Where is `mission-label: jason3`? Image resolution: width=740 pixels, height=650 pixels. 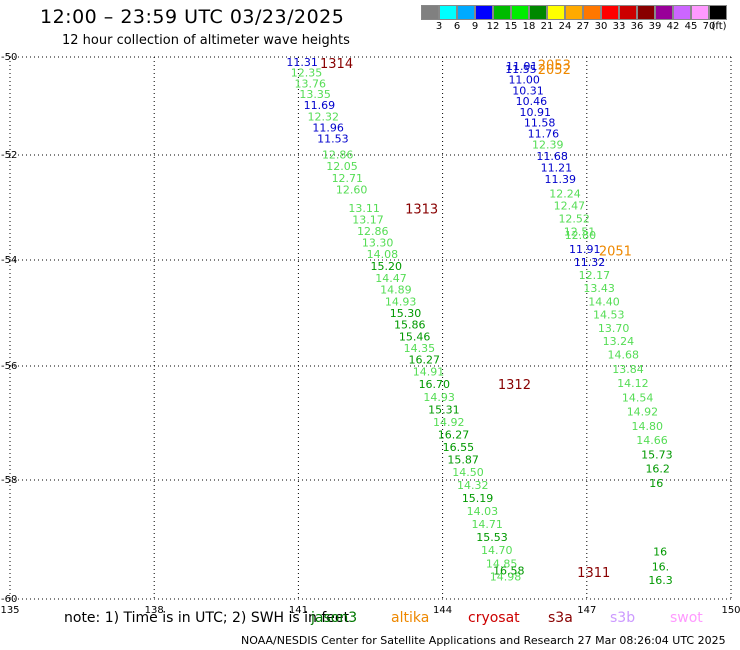
mission-label: jason3 is located at coordinates (334, 618).